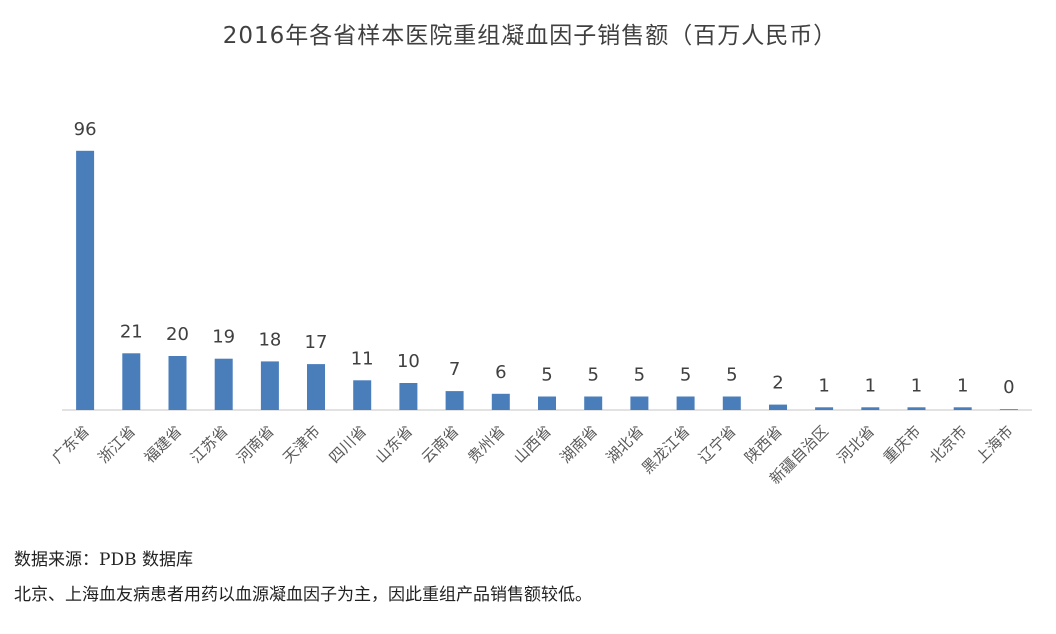 This screenshot has height=634, width=1056. I want to click on data-label: 18, so click(269, 339).